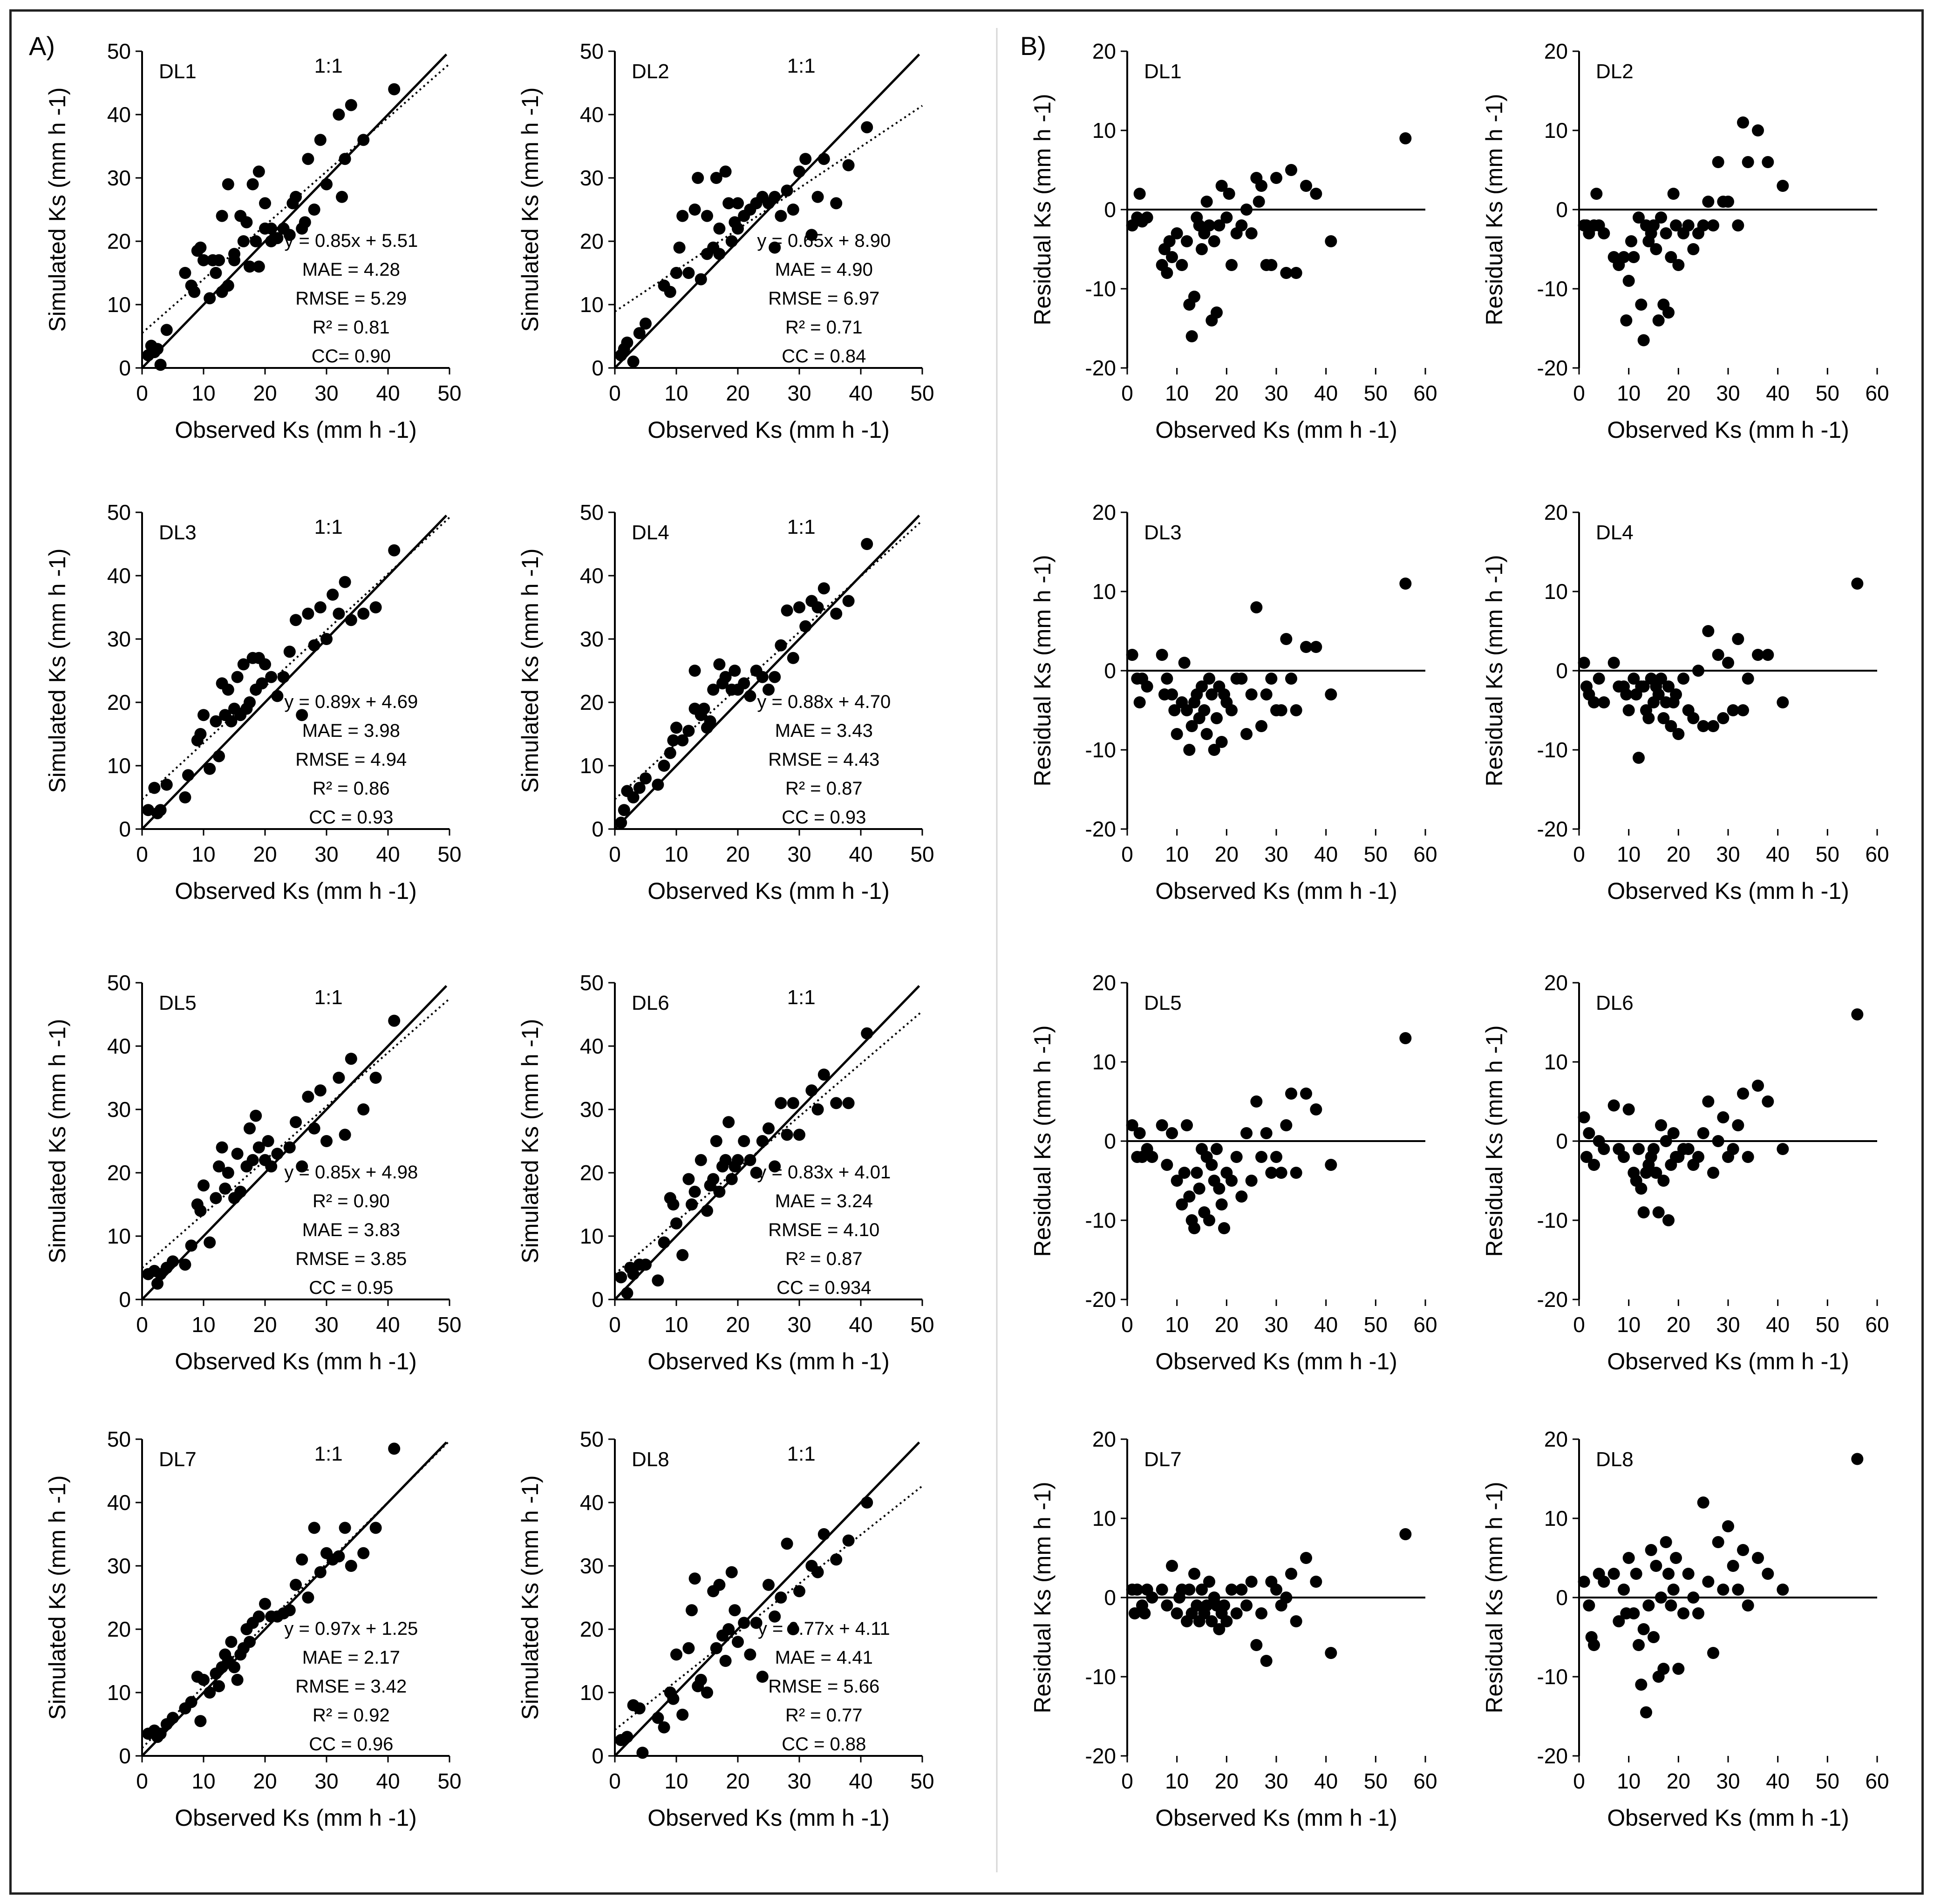 This screenshot has width=1934, height=1904. I want to click on x-tick-label: 50, so click(449, 1324).